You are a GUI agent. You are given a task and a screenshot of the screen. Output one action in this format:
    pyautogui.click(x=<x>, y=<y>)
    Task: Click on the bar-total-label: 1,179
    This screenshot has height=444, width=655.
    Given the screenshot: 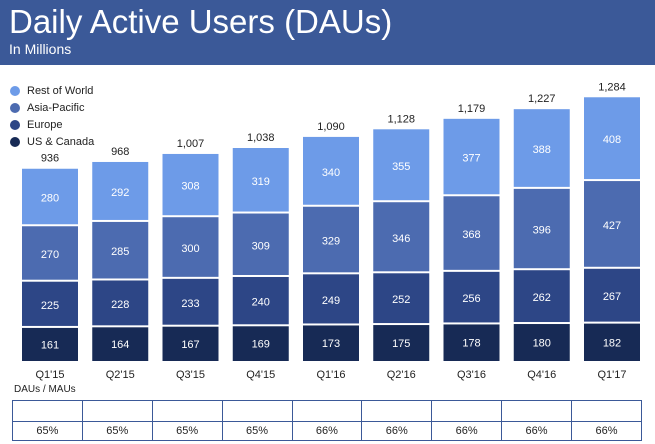 What is the action you would take?
    pyautogui.click(x=472, y=109)
    